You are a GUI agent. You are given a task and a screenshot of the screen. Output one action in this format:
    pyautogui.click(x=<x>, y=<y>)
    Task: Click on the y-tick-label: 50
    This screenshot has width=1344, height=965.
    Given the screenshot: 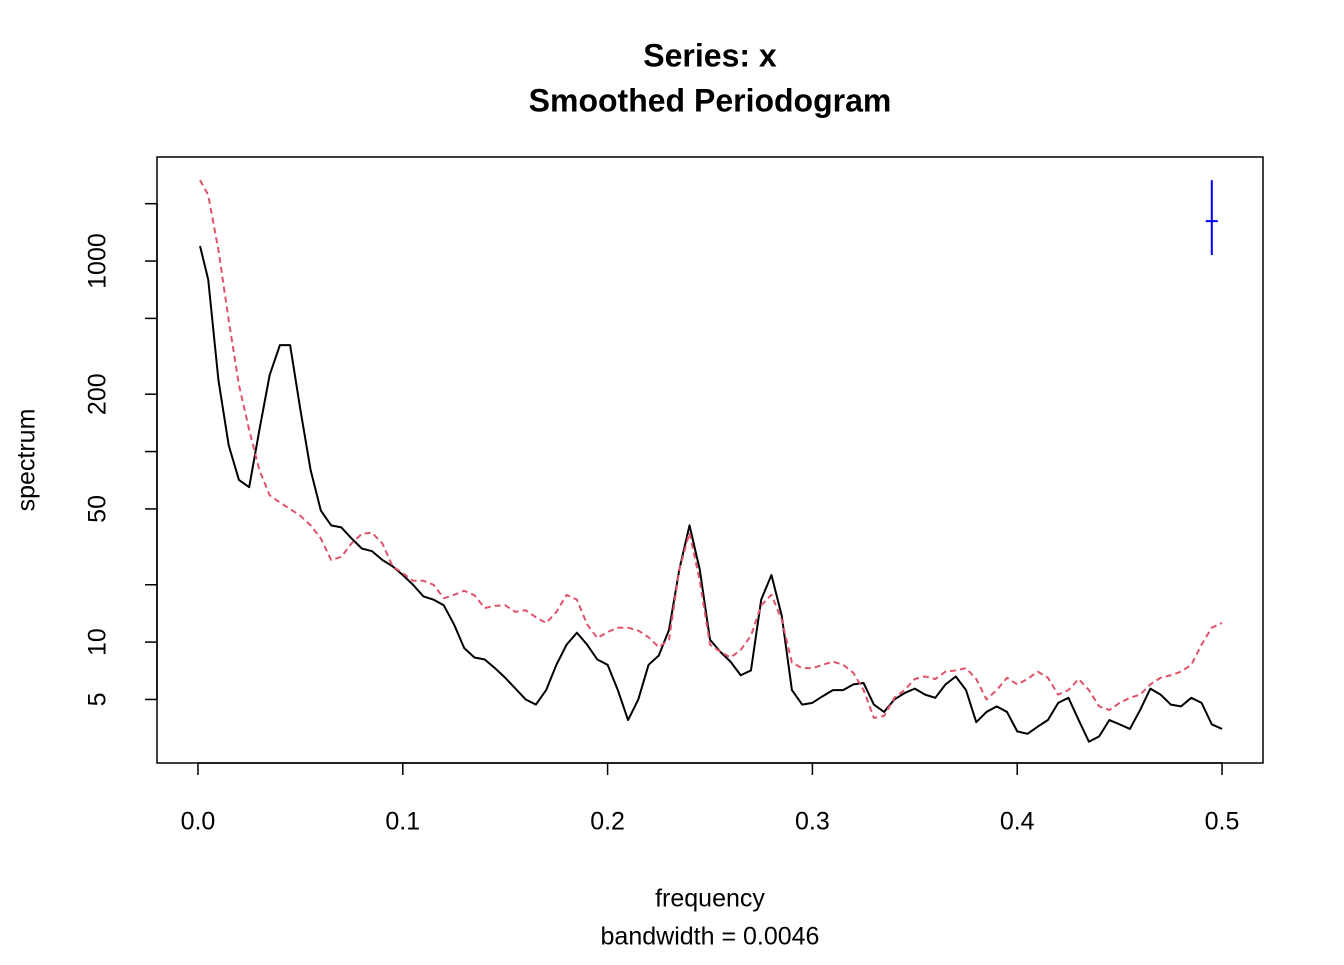 What is the action you would take?
    pyautogui.click(x=98, y=509)
    